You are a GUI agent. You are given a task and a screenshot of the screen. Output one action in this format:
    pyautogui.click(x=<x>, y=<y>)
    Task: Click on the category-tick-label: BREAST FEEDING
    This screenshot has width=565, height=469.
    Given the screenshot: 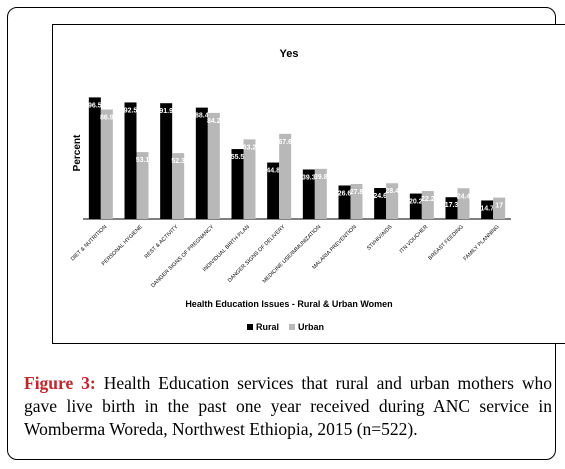 What is the action you would take?
    pyautogui.click(x=445, y=242)
    